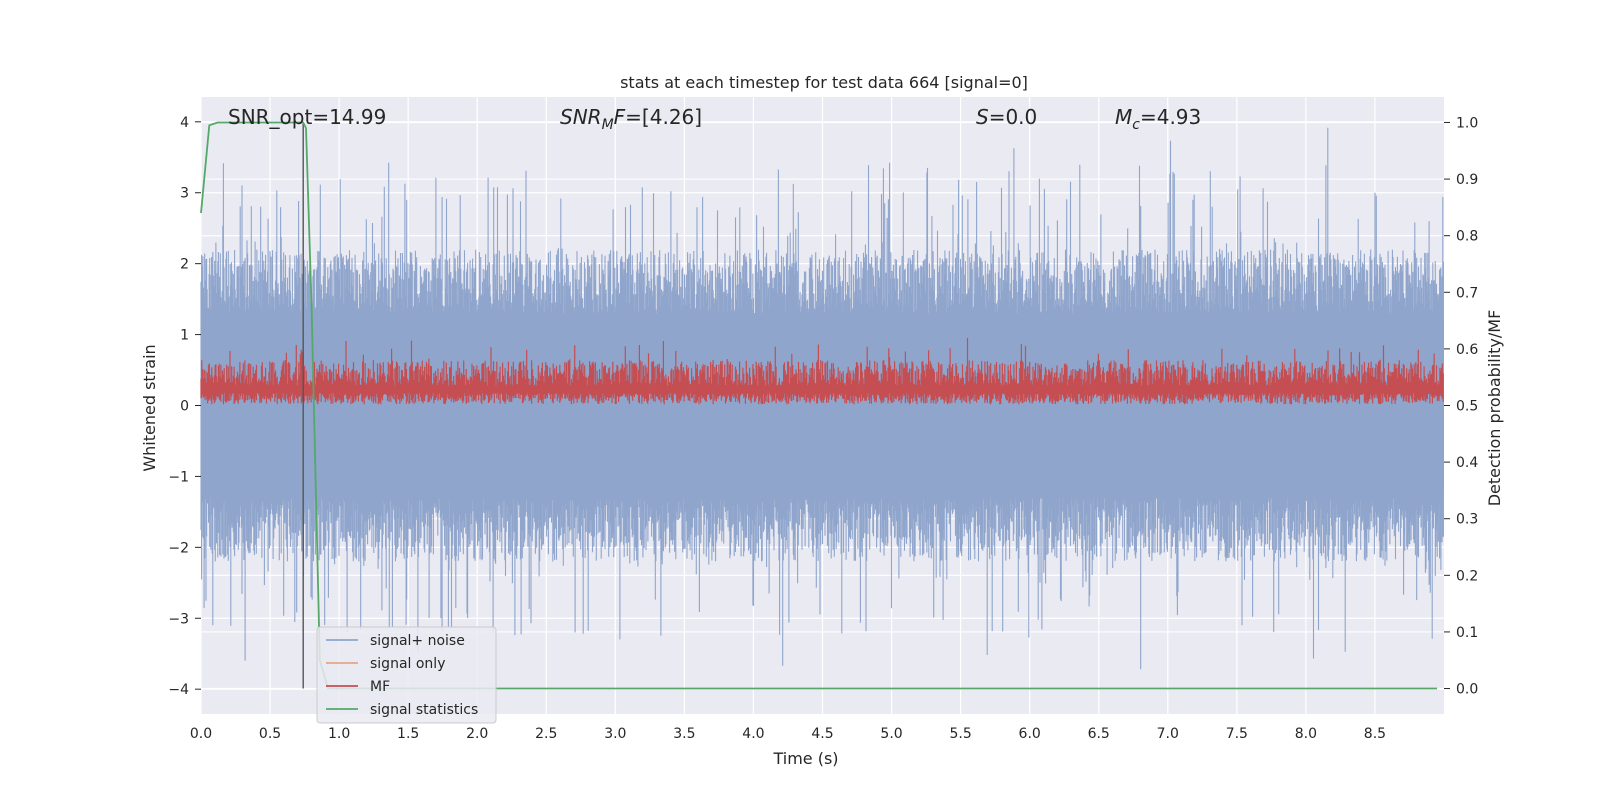 Image resolution: width=1600 pixels, height=800 pixels. Describe the element at coordinates (477, 734) in the screenshot. I see `x-tick-label-4: 2.0` at that location.